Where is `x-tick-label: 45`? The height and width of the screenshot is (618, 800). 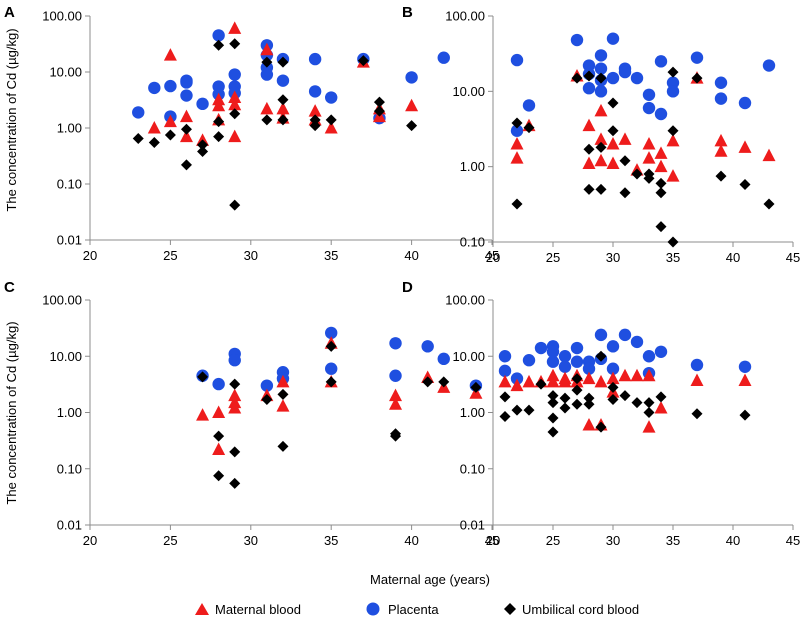
x-tick-label: 45 is located at coordinates (492, 540).